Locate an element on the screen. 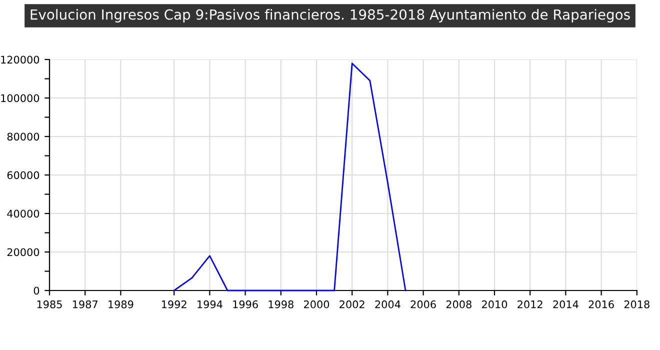  y-tick-label: 60000 is located at coordinates (23, 175).